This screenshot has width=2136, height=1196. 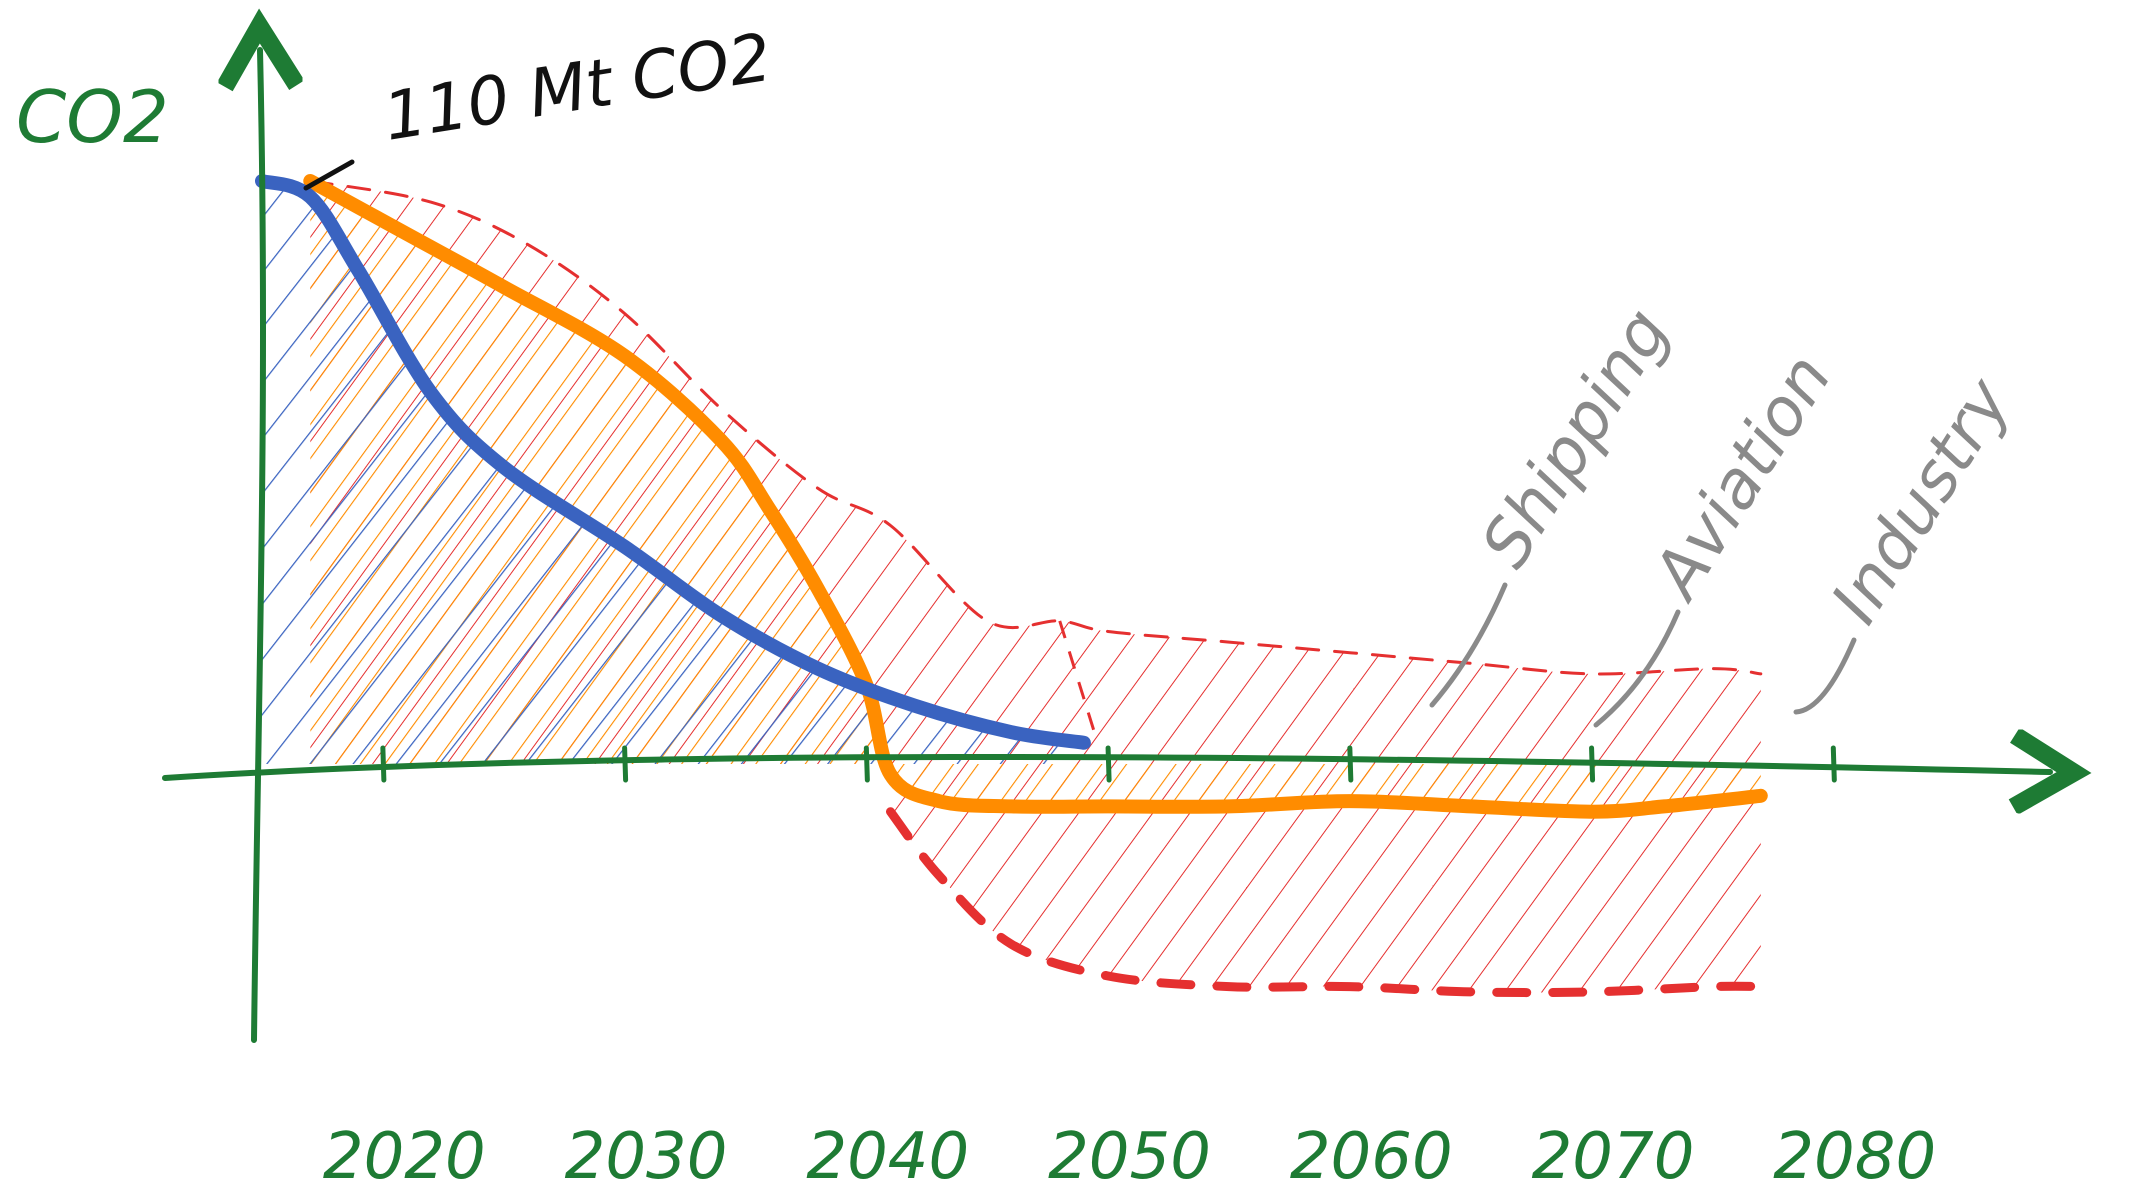 I want to click on category-label-aviation: Aviation, so click(x=1741, y=477).